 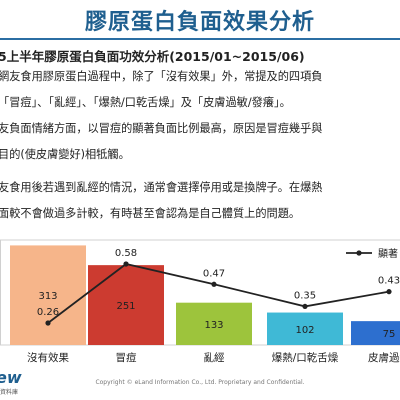 What do you see at coordinates (214, 357) in the screenshot?
I see `category-label: 亂經` at bounding box center [214, 357].